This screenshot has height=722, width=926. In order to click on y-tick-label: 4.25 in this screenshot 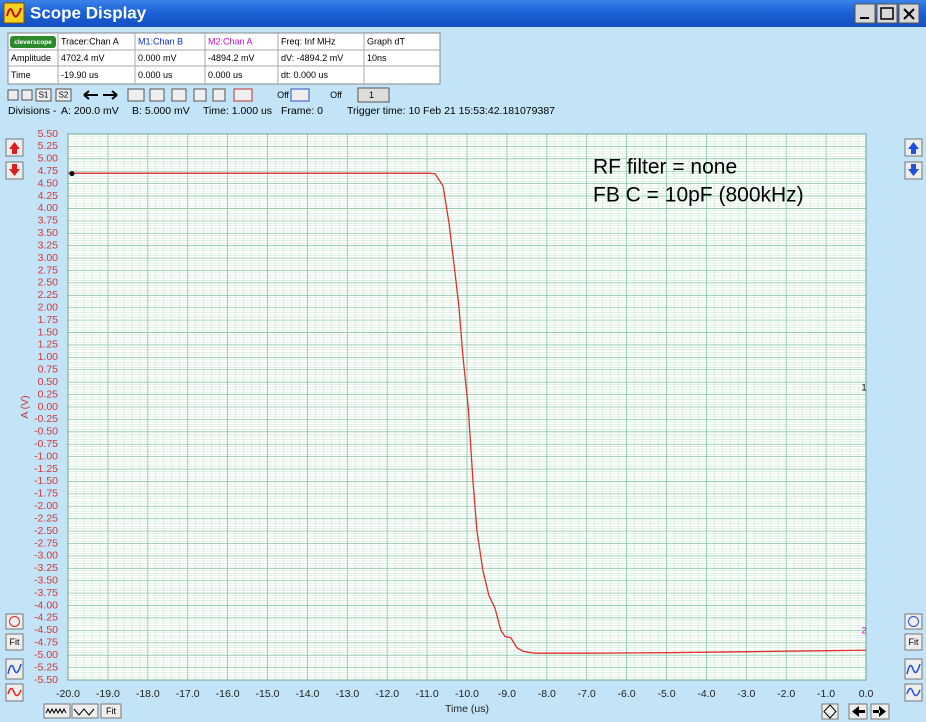, I will do `click(48, 196)`.